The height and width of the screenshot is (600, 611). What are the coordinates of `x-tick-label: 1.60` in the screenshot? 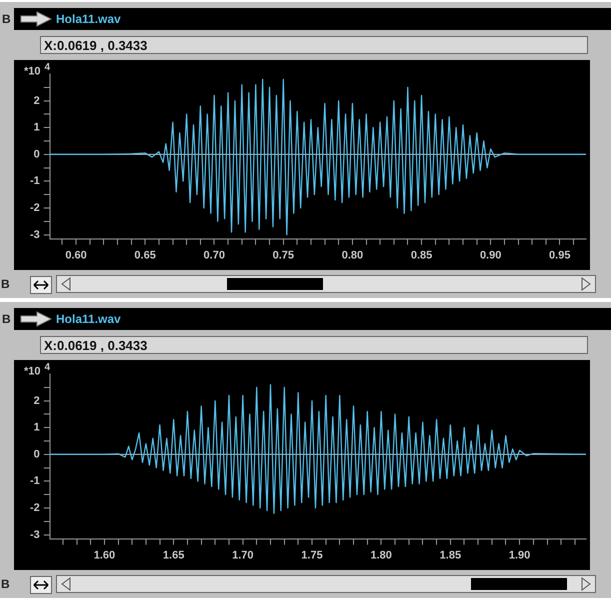 It's located at (105, 555).